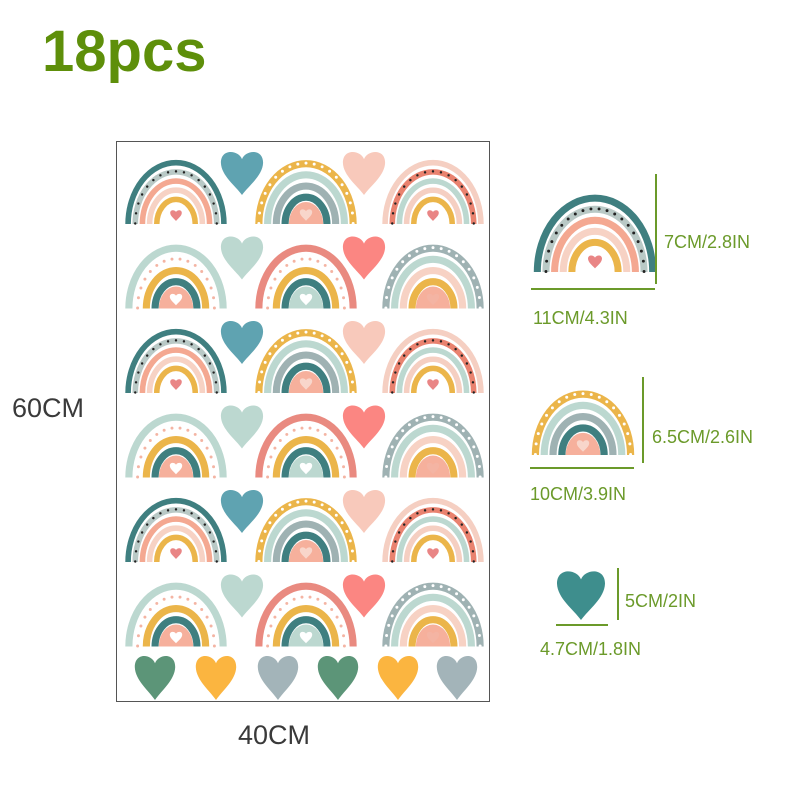 The height and width of the screenshot is (800, 800). I want to click on sheet-width-label: 40CM, so click(274, 735).